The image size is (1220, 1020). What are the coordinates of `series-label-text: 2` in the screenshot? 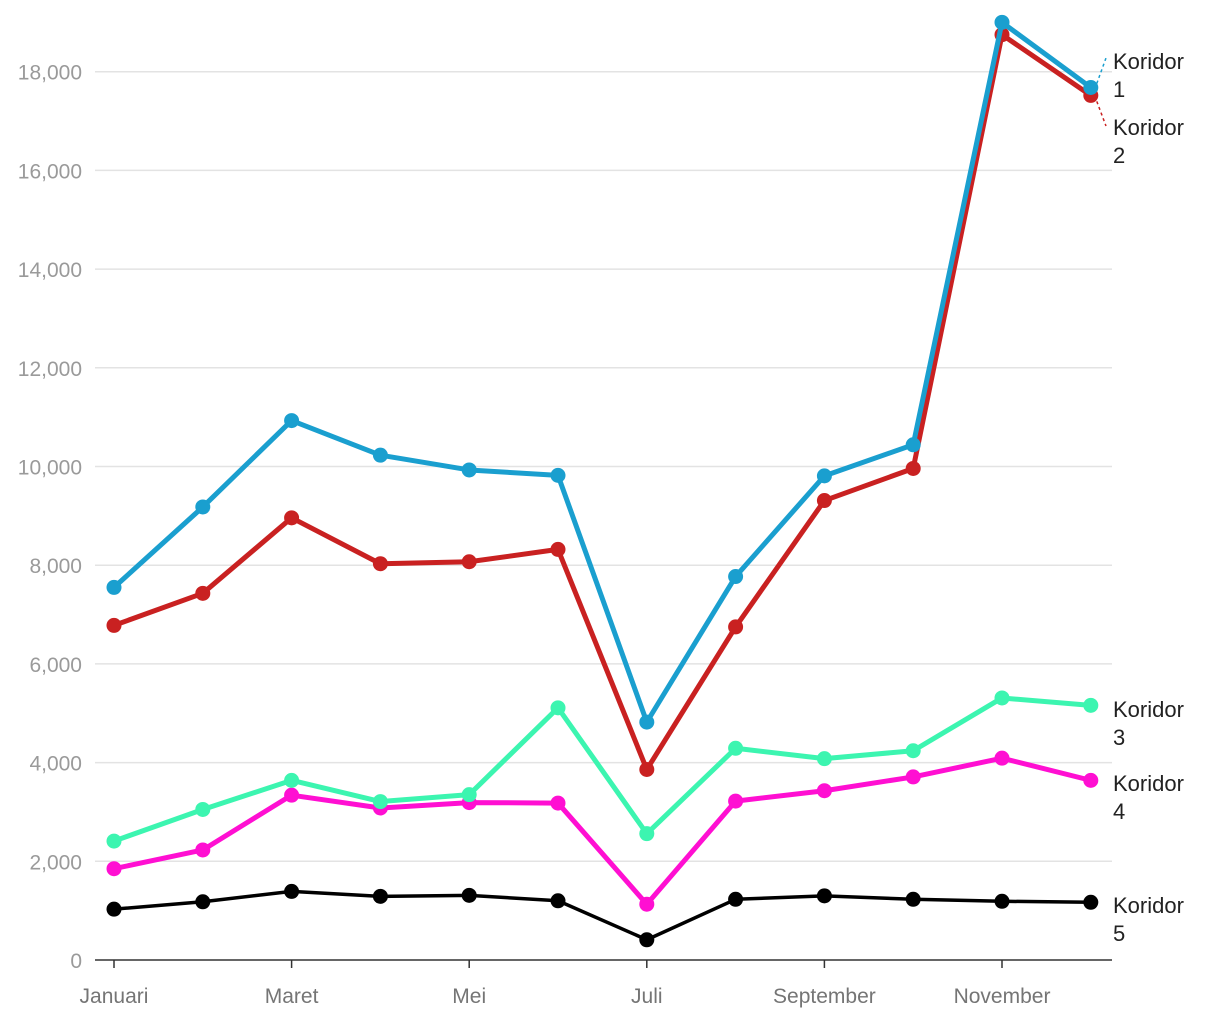 It's located at (1119, 155).